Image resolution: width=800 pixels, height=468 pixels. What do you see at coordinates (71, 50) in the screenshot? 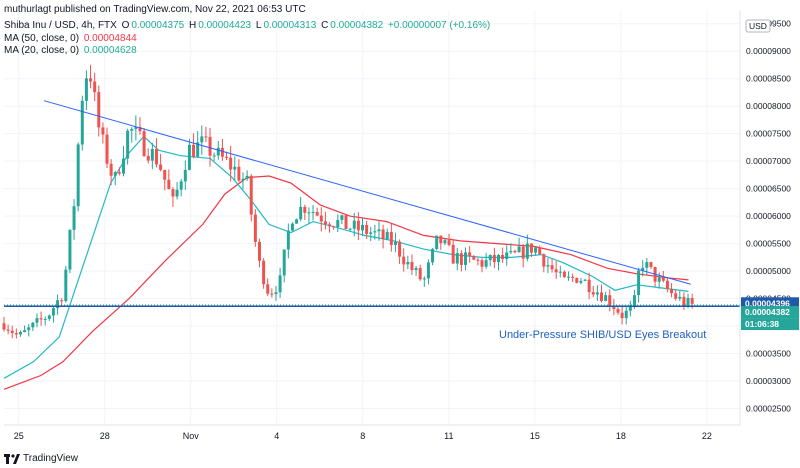
I see `ma20-legend: MA (20, close, 0) 0.00004628` at bounding box center [71, 50].